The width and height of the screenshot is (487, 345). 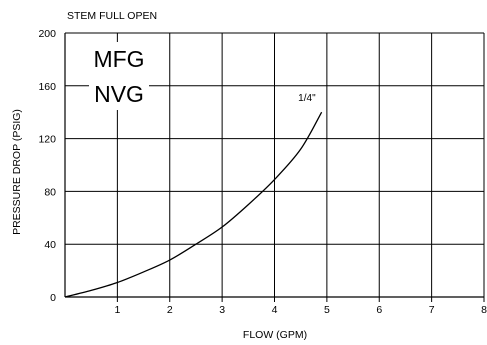 What do you see at coordinates (47, 140) in the screenshot?
I see `y-tick-label: 120` at bounding box center [47, 140].